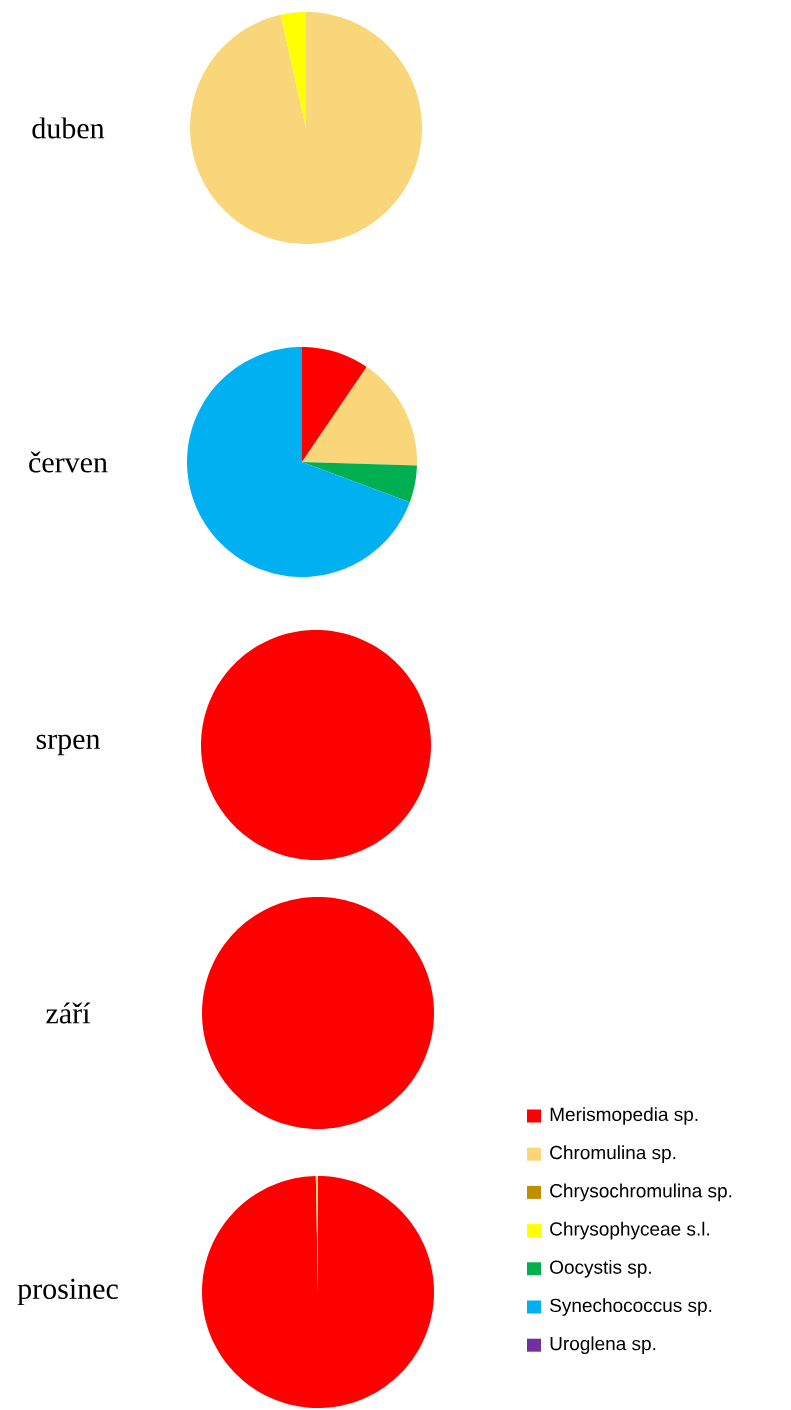 The width and height of the screenshot is (791, 1410). Describe the element at coordinates (67, 1292) in the screenshot. I see `text: prosinec` at that location.